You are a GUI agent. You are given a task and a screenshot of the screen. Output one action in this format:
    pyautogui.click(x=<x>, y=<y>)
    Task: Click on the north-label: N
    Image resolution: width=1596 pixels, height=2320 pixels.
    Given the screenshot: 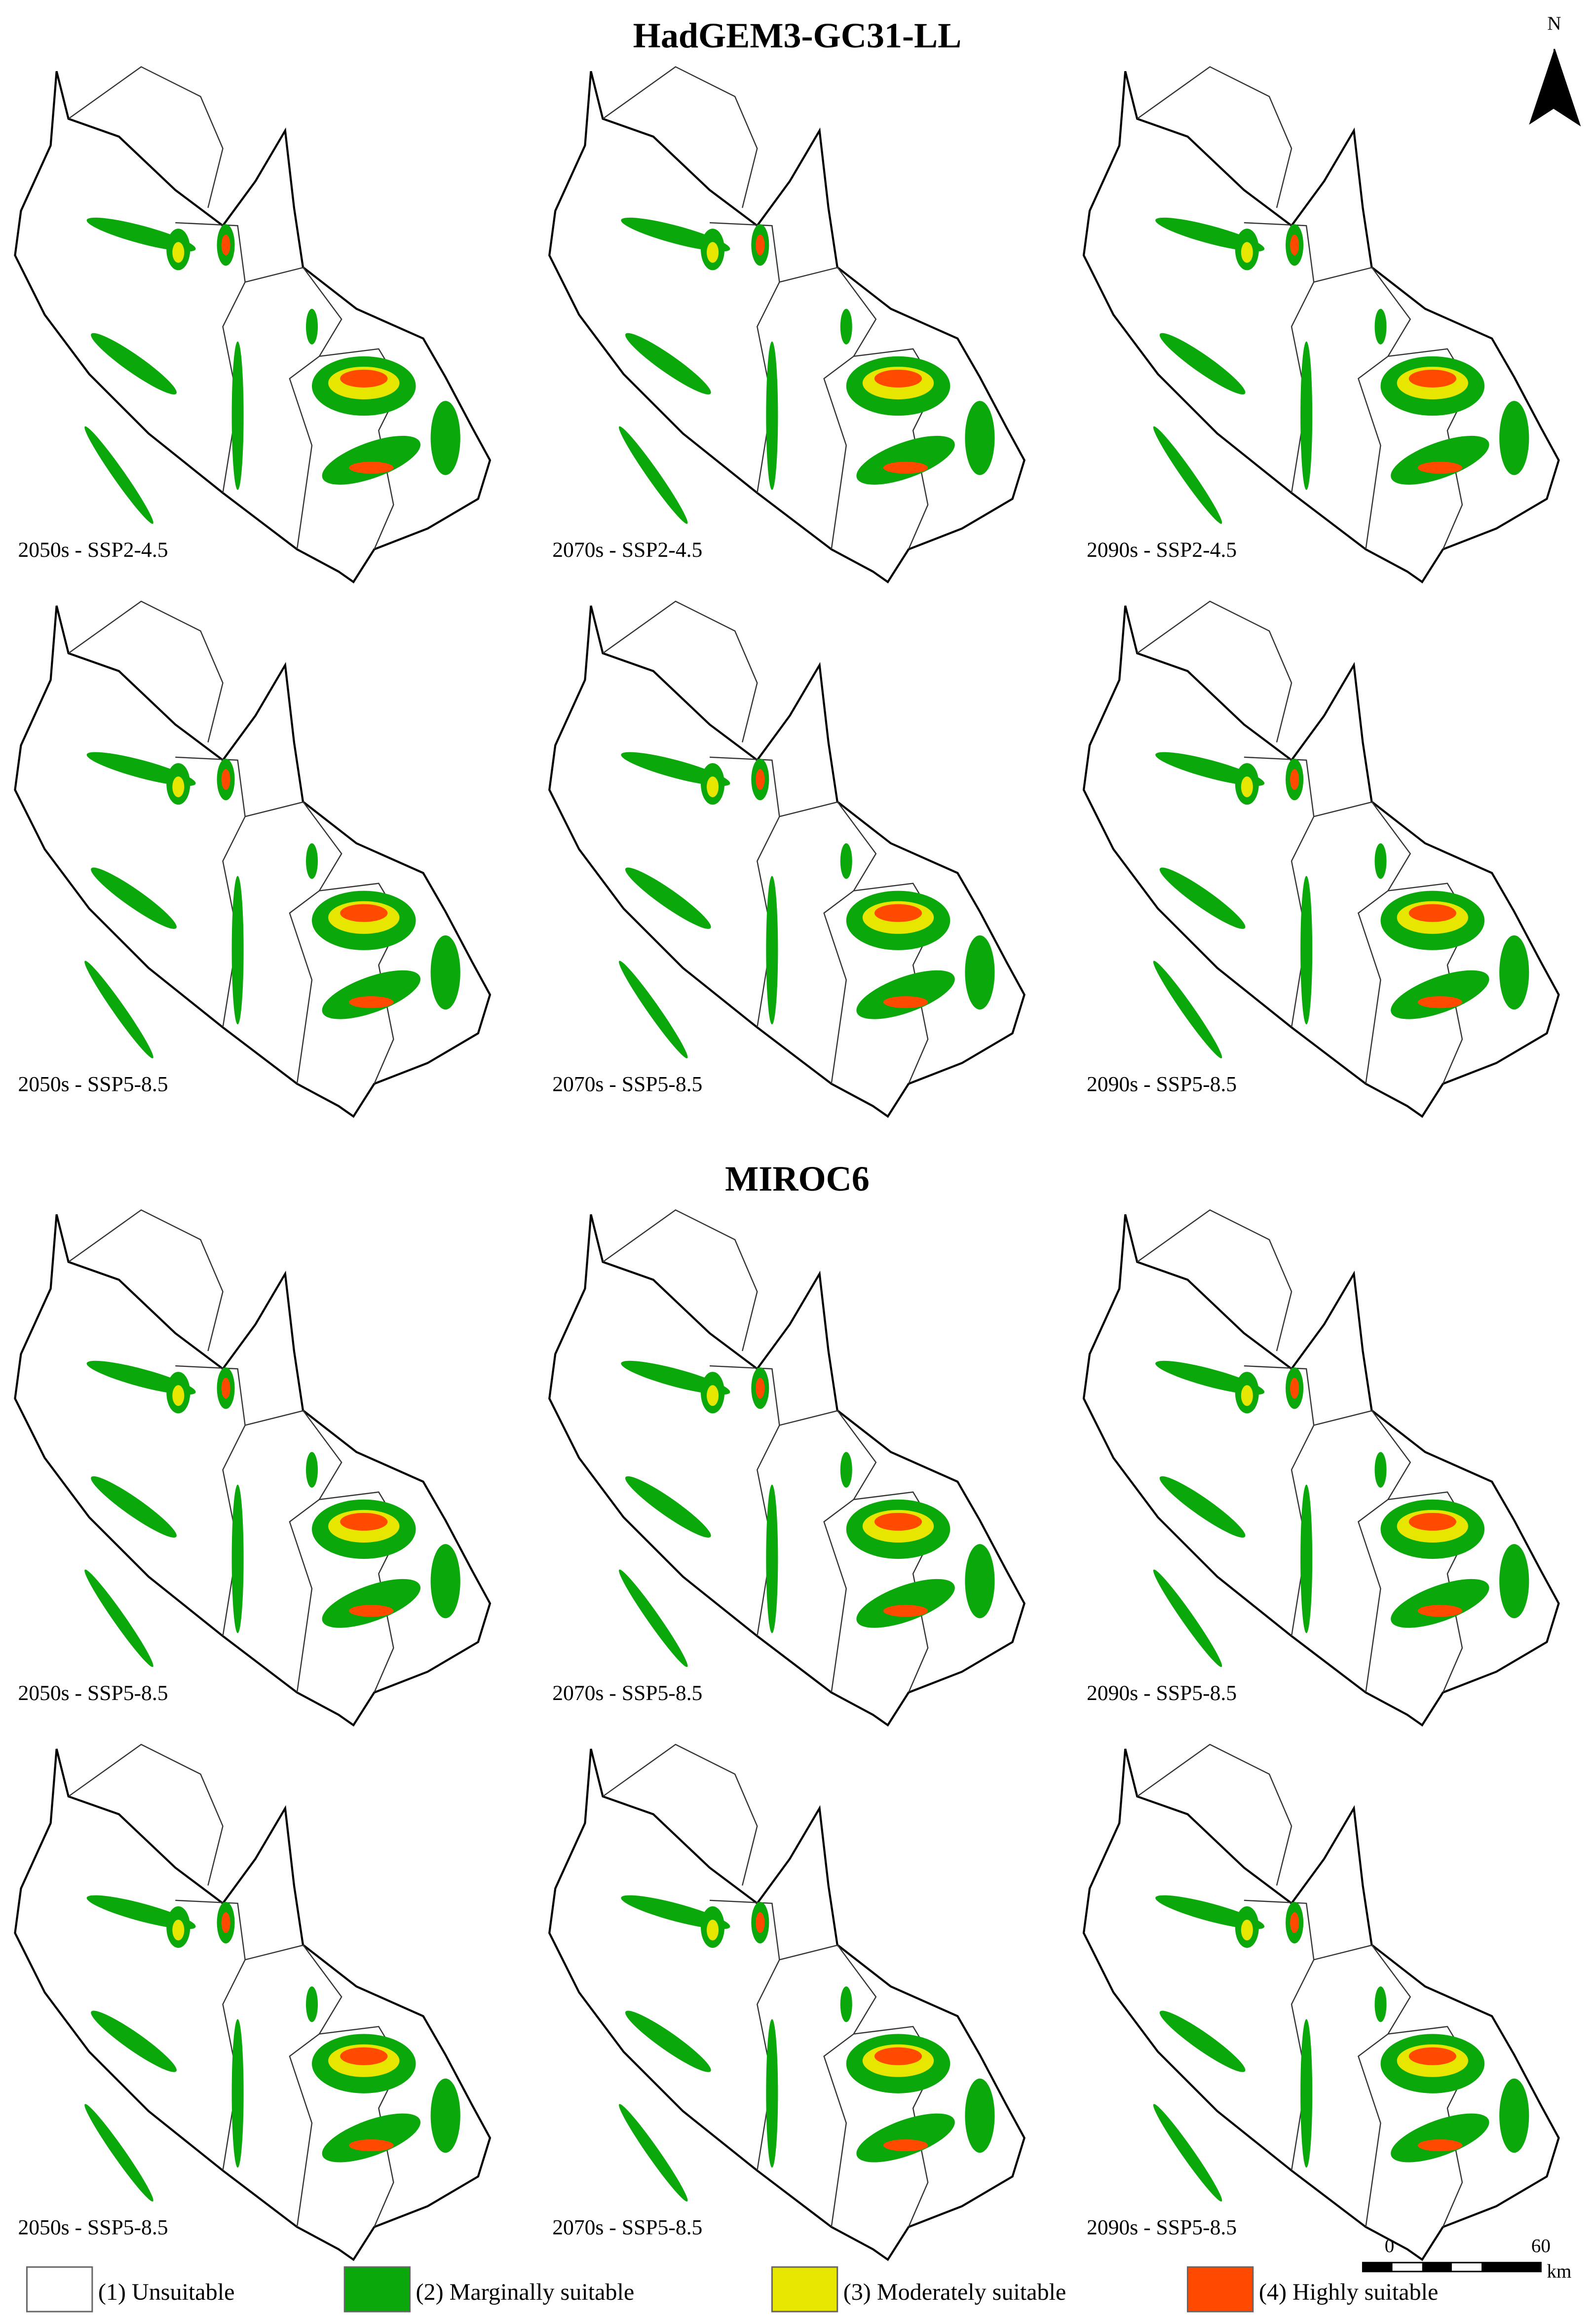 What is the action you would take?
    pyautogui.click(x=1554, y=23)
    